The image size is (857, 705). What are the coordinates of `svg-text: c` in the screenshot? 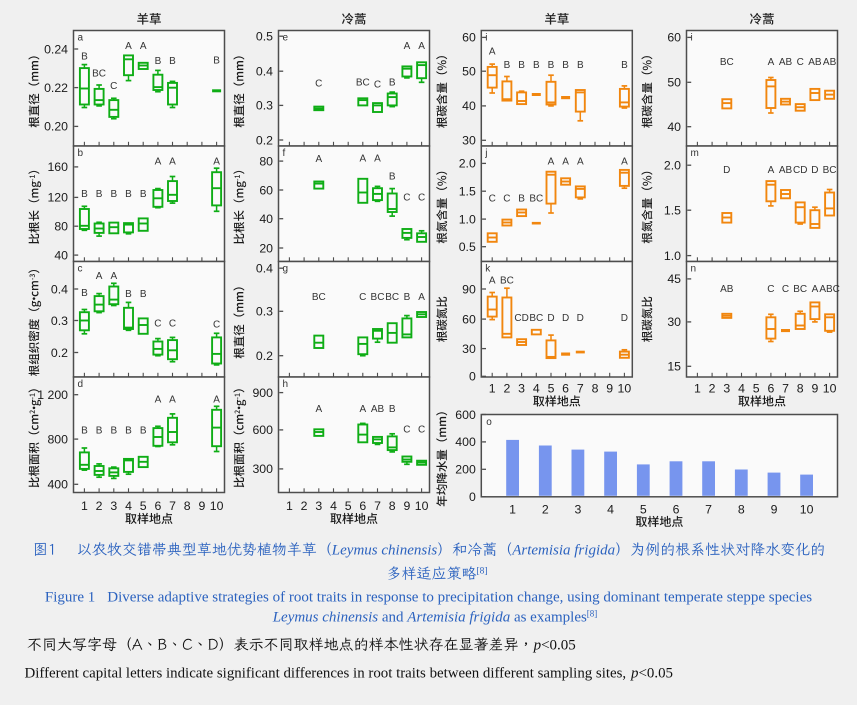 It's located at (80, 268).